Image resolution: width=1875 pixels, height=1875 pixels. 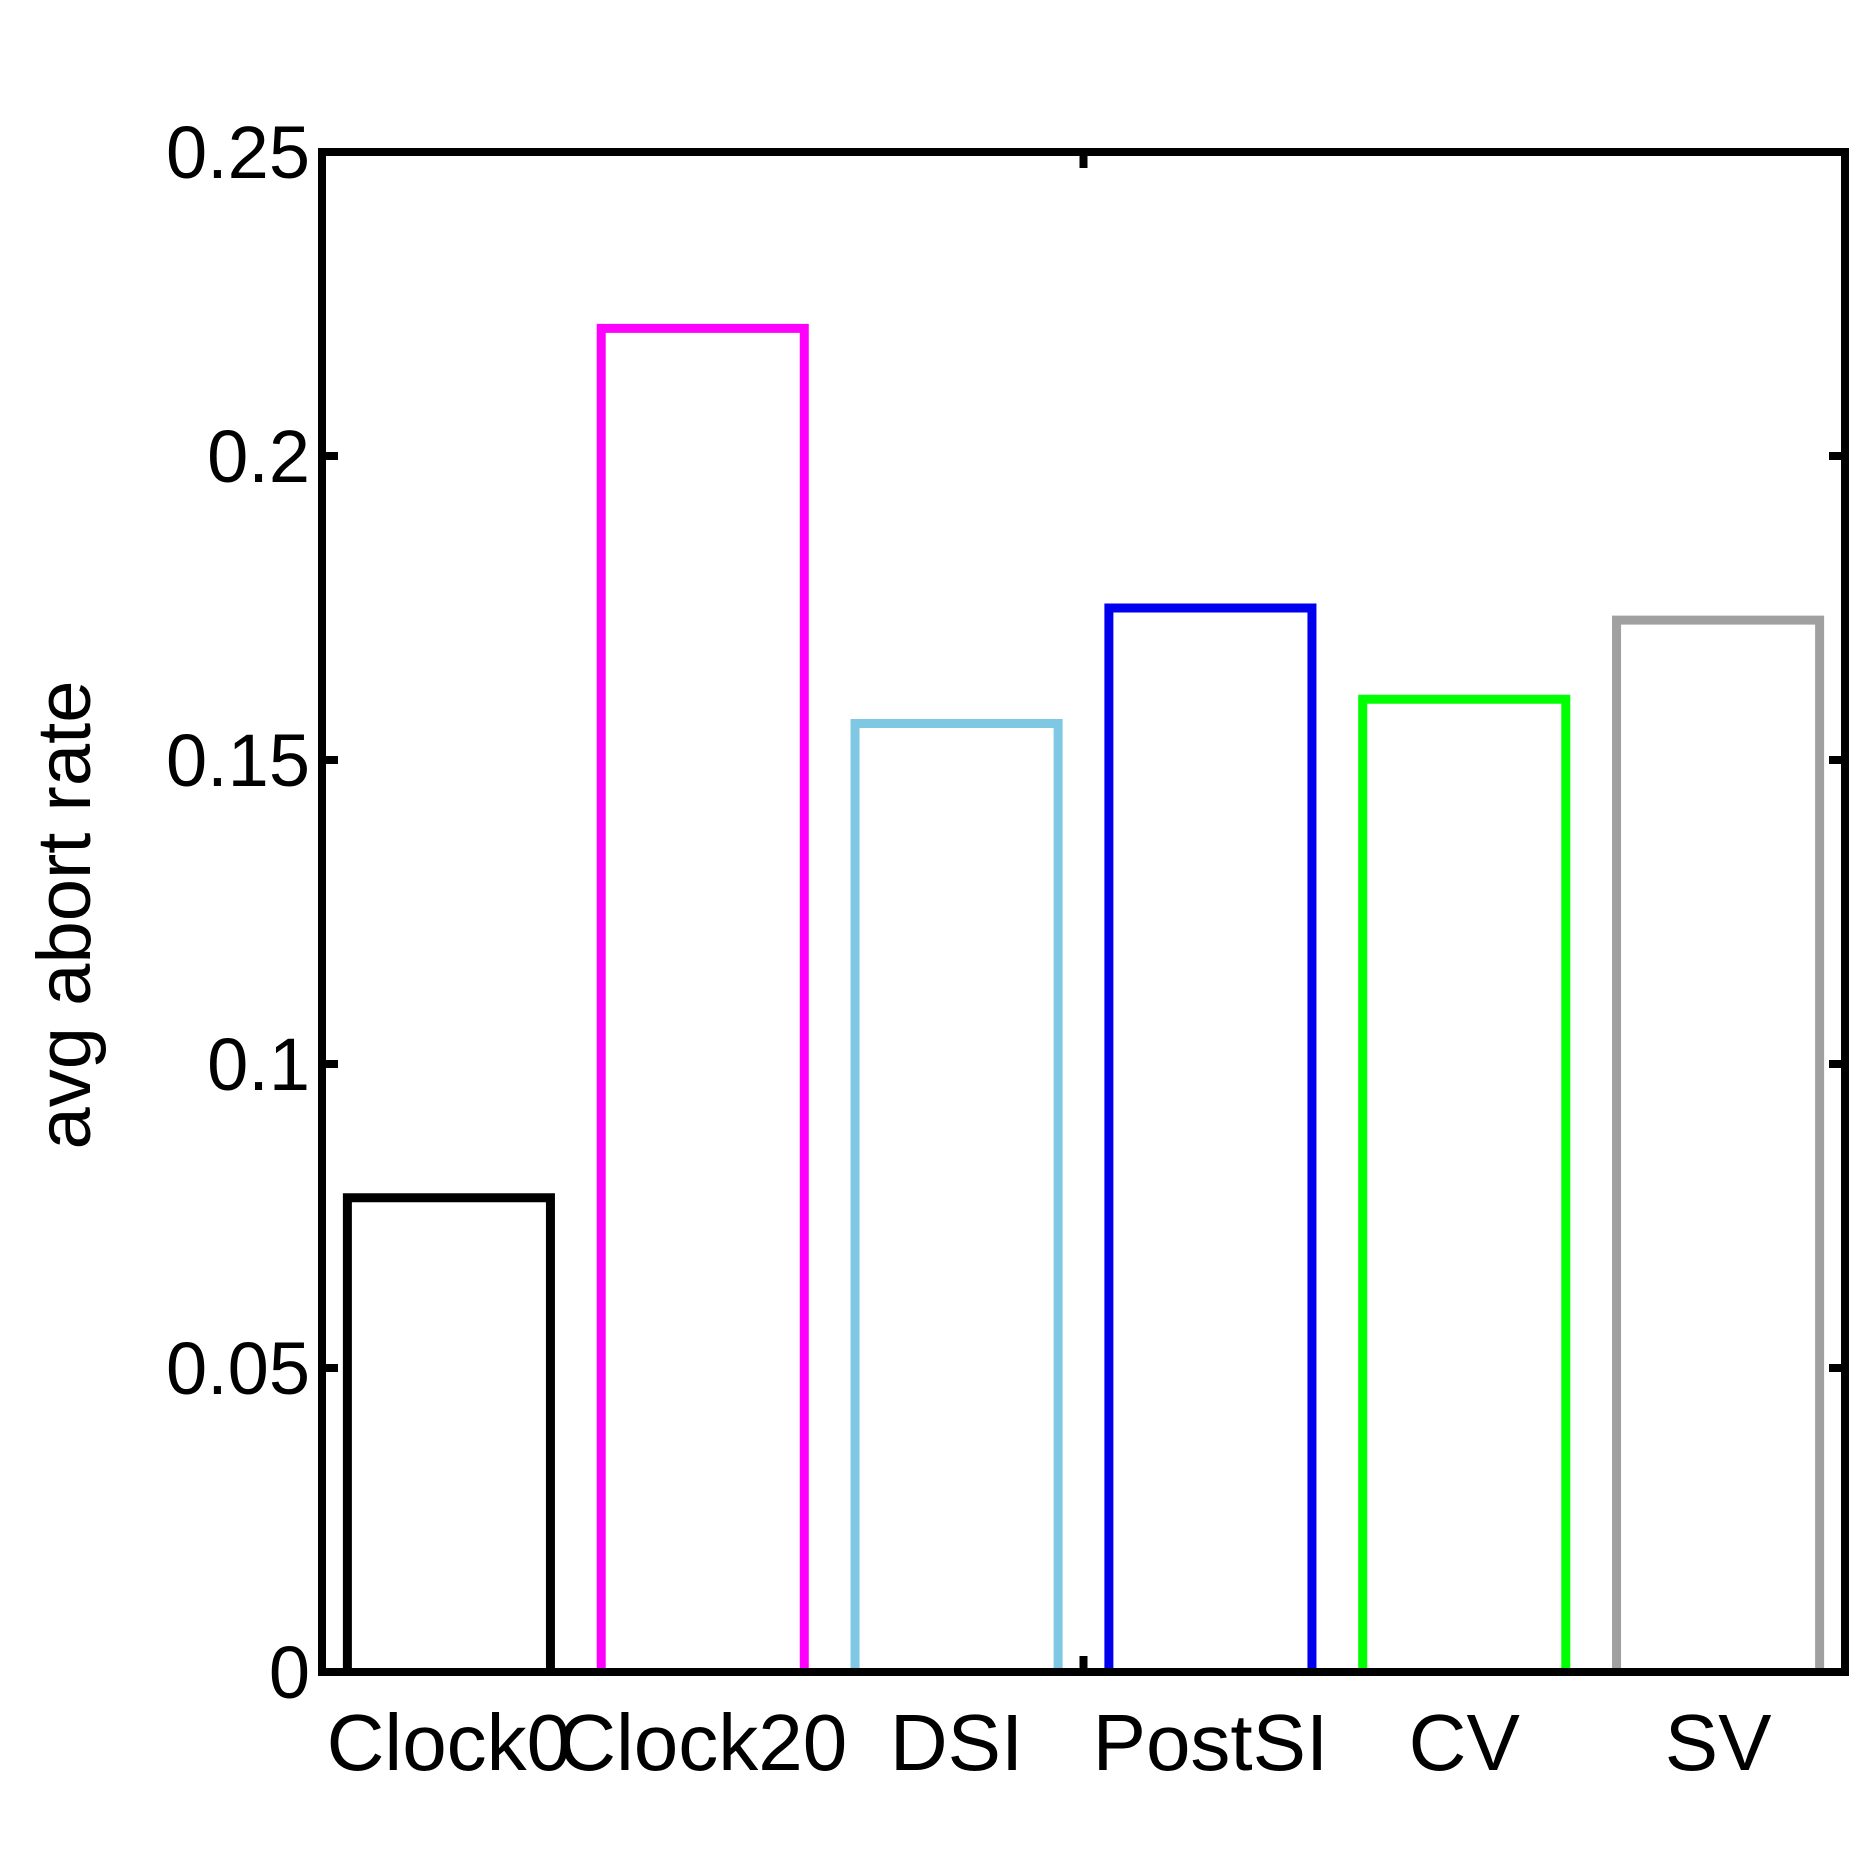 What do you see at coordinates (1210, 1137) in the screenshot?
I see `bar-postsi` at bounding box center [1210, 1137].